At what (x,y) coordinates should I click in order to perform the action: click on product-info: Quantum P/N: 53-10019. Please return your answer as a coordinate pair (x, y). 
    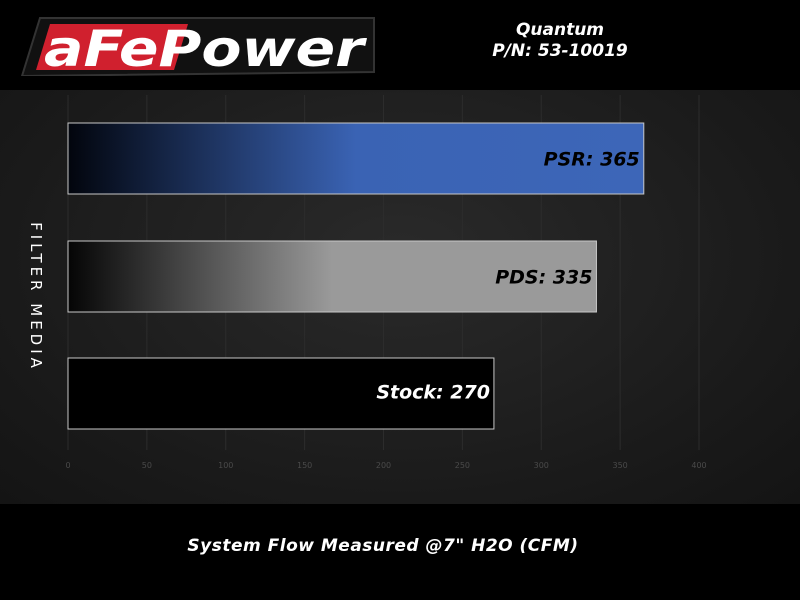
    Looking at the image, I should click on (560, 41).